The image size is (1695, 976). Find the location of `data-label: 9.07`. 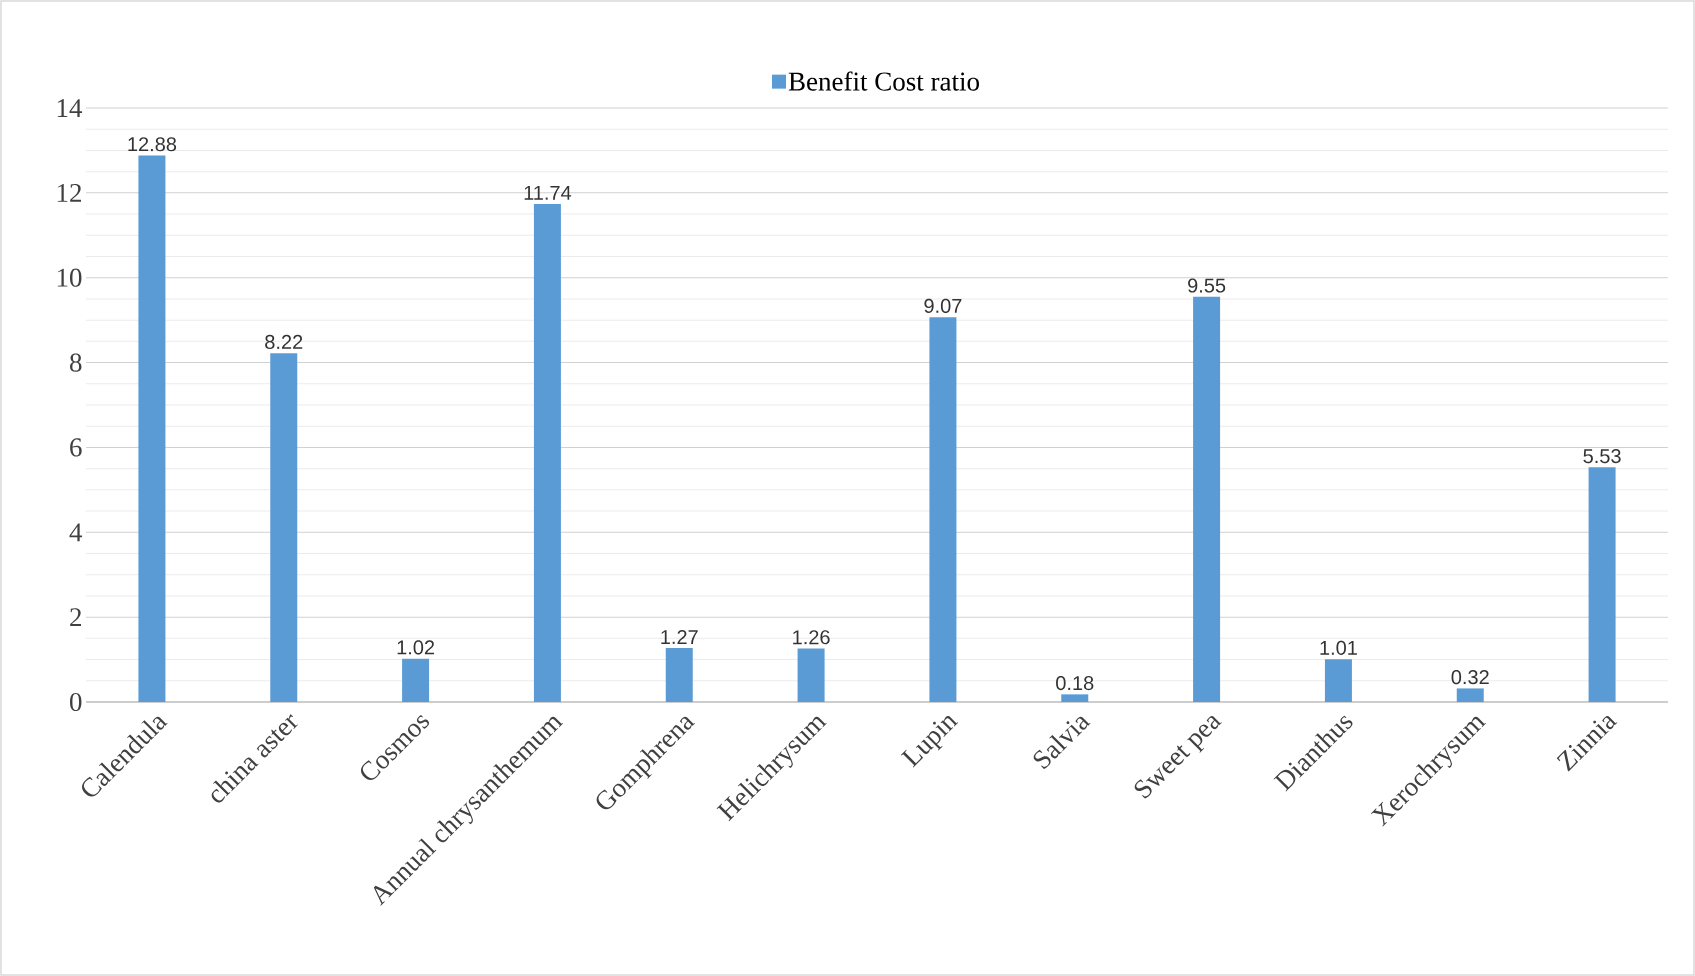

data-label: 9.07 is located at coordinates (943, 305).